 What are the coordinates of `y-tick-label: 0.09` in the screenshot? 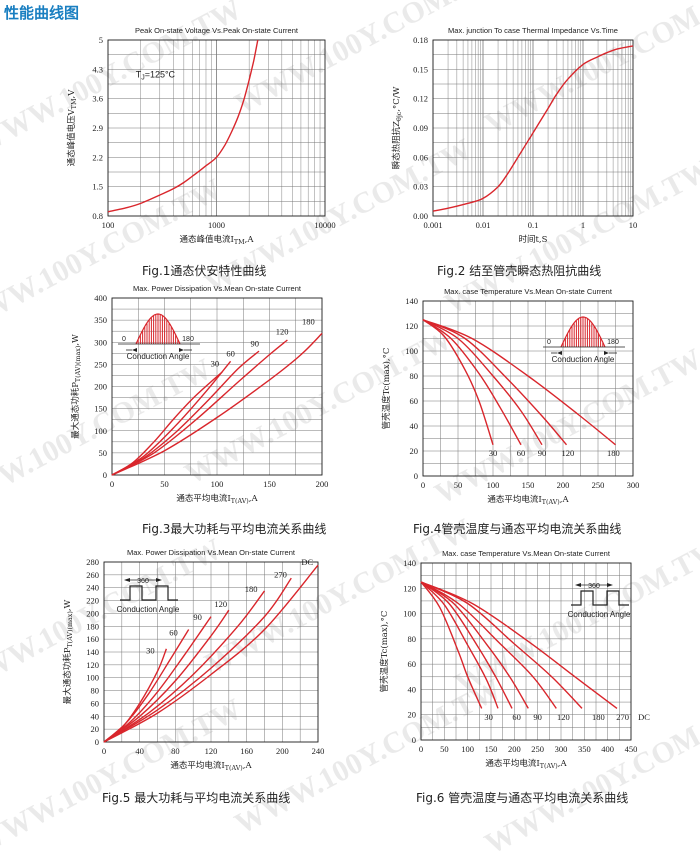 It's located at (420, 128).